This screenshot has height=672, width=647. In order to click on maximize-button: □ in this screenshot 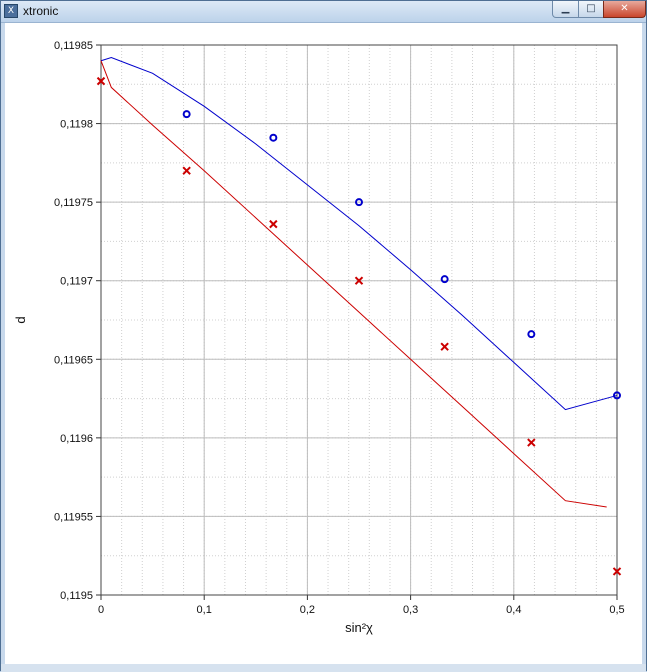, I will do `click(591, 9)`.